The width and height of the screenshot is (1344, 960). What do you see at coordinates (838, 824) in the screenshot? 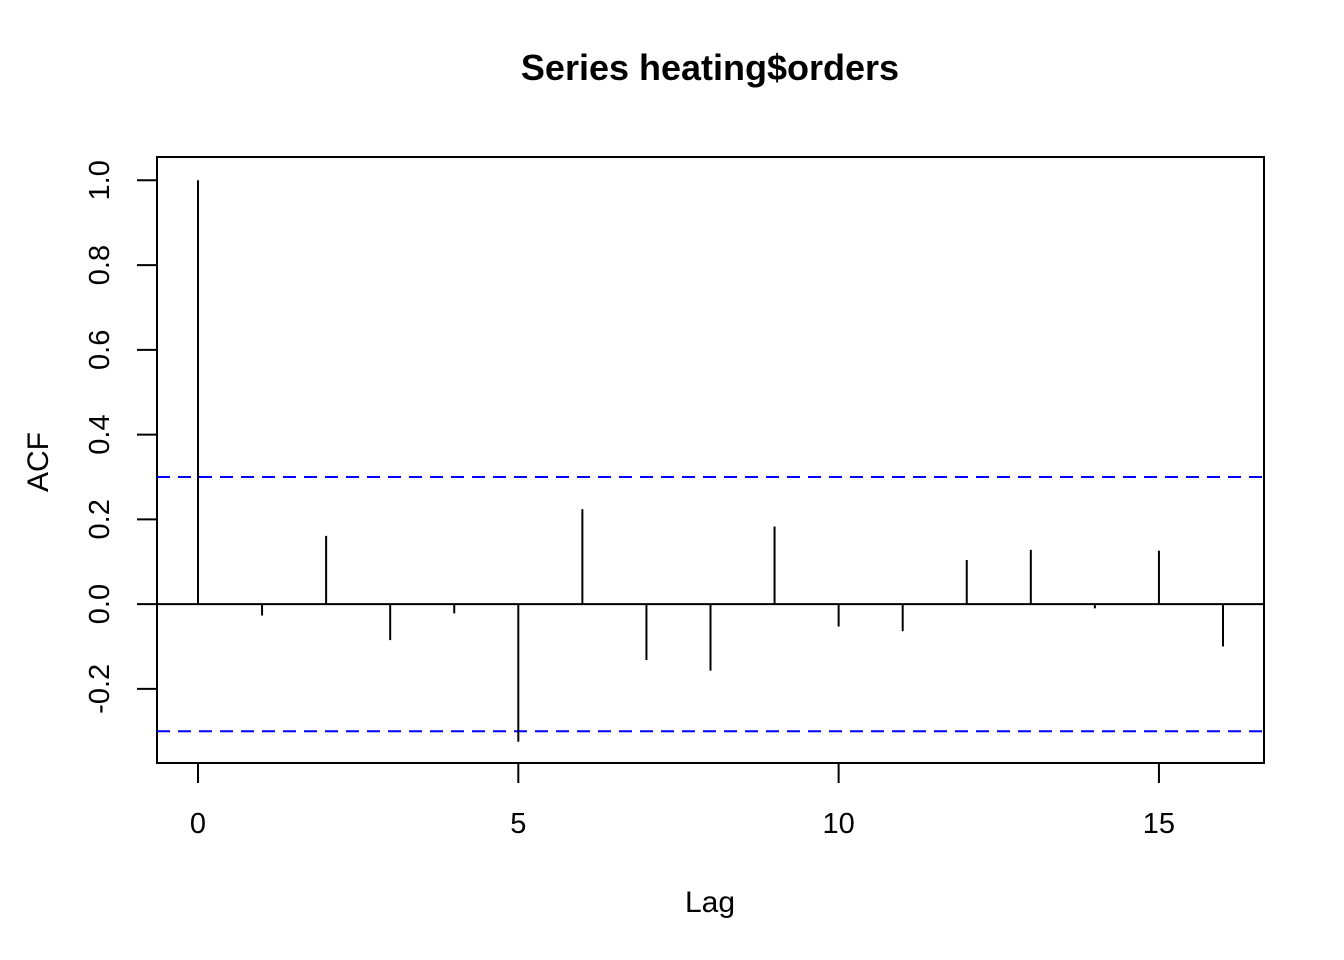
I see `x-tick-label: 10` at bounding box center [838, 824].